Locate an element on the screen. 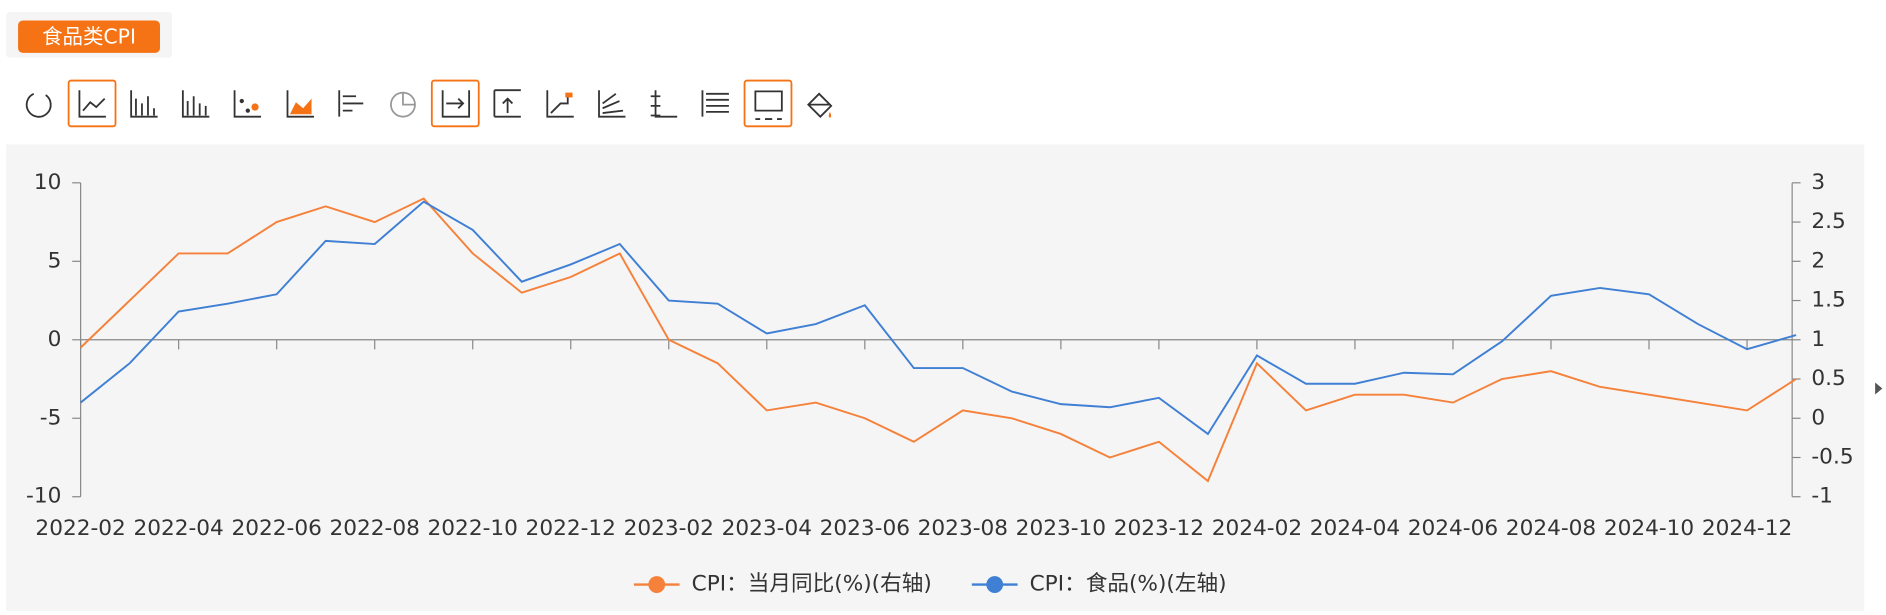 This screenshot has height=615, width=1886. scroll-arrow is located at coordinates (1879, 388).